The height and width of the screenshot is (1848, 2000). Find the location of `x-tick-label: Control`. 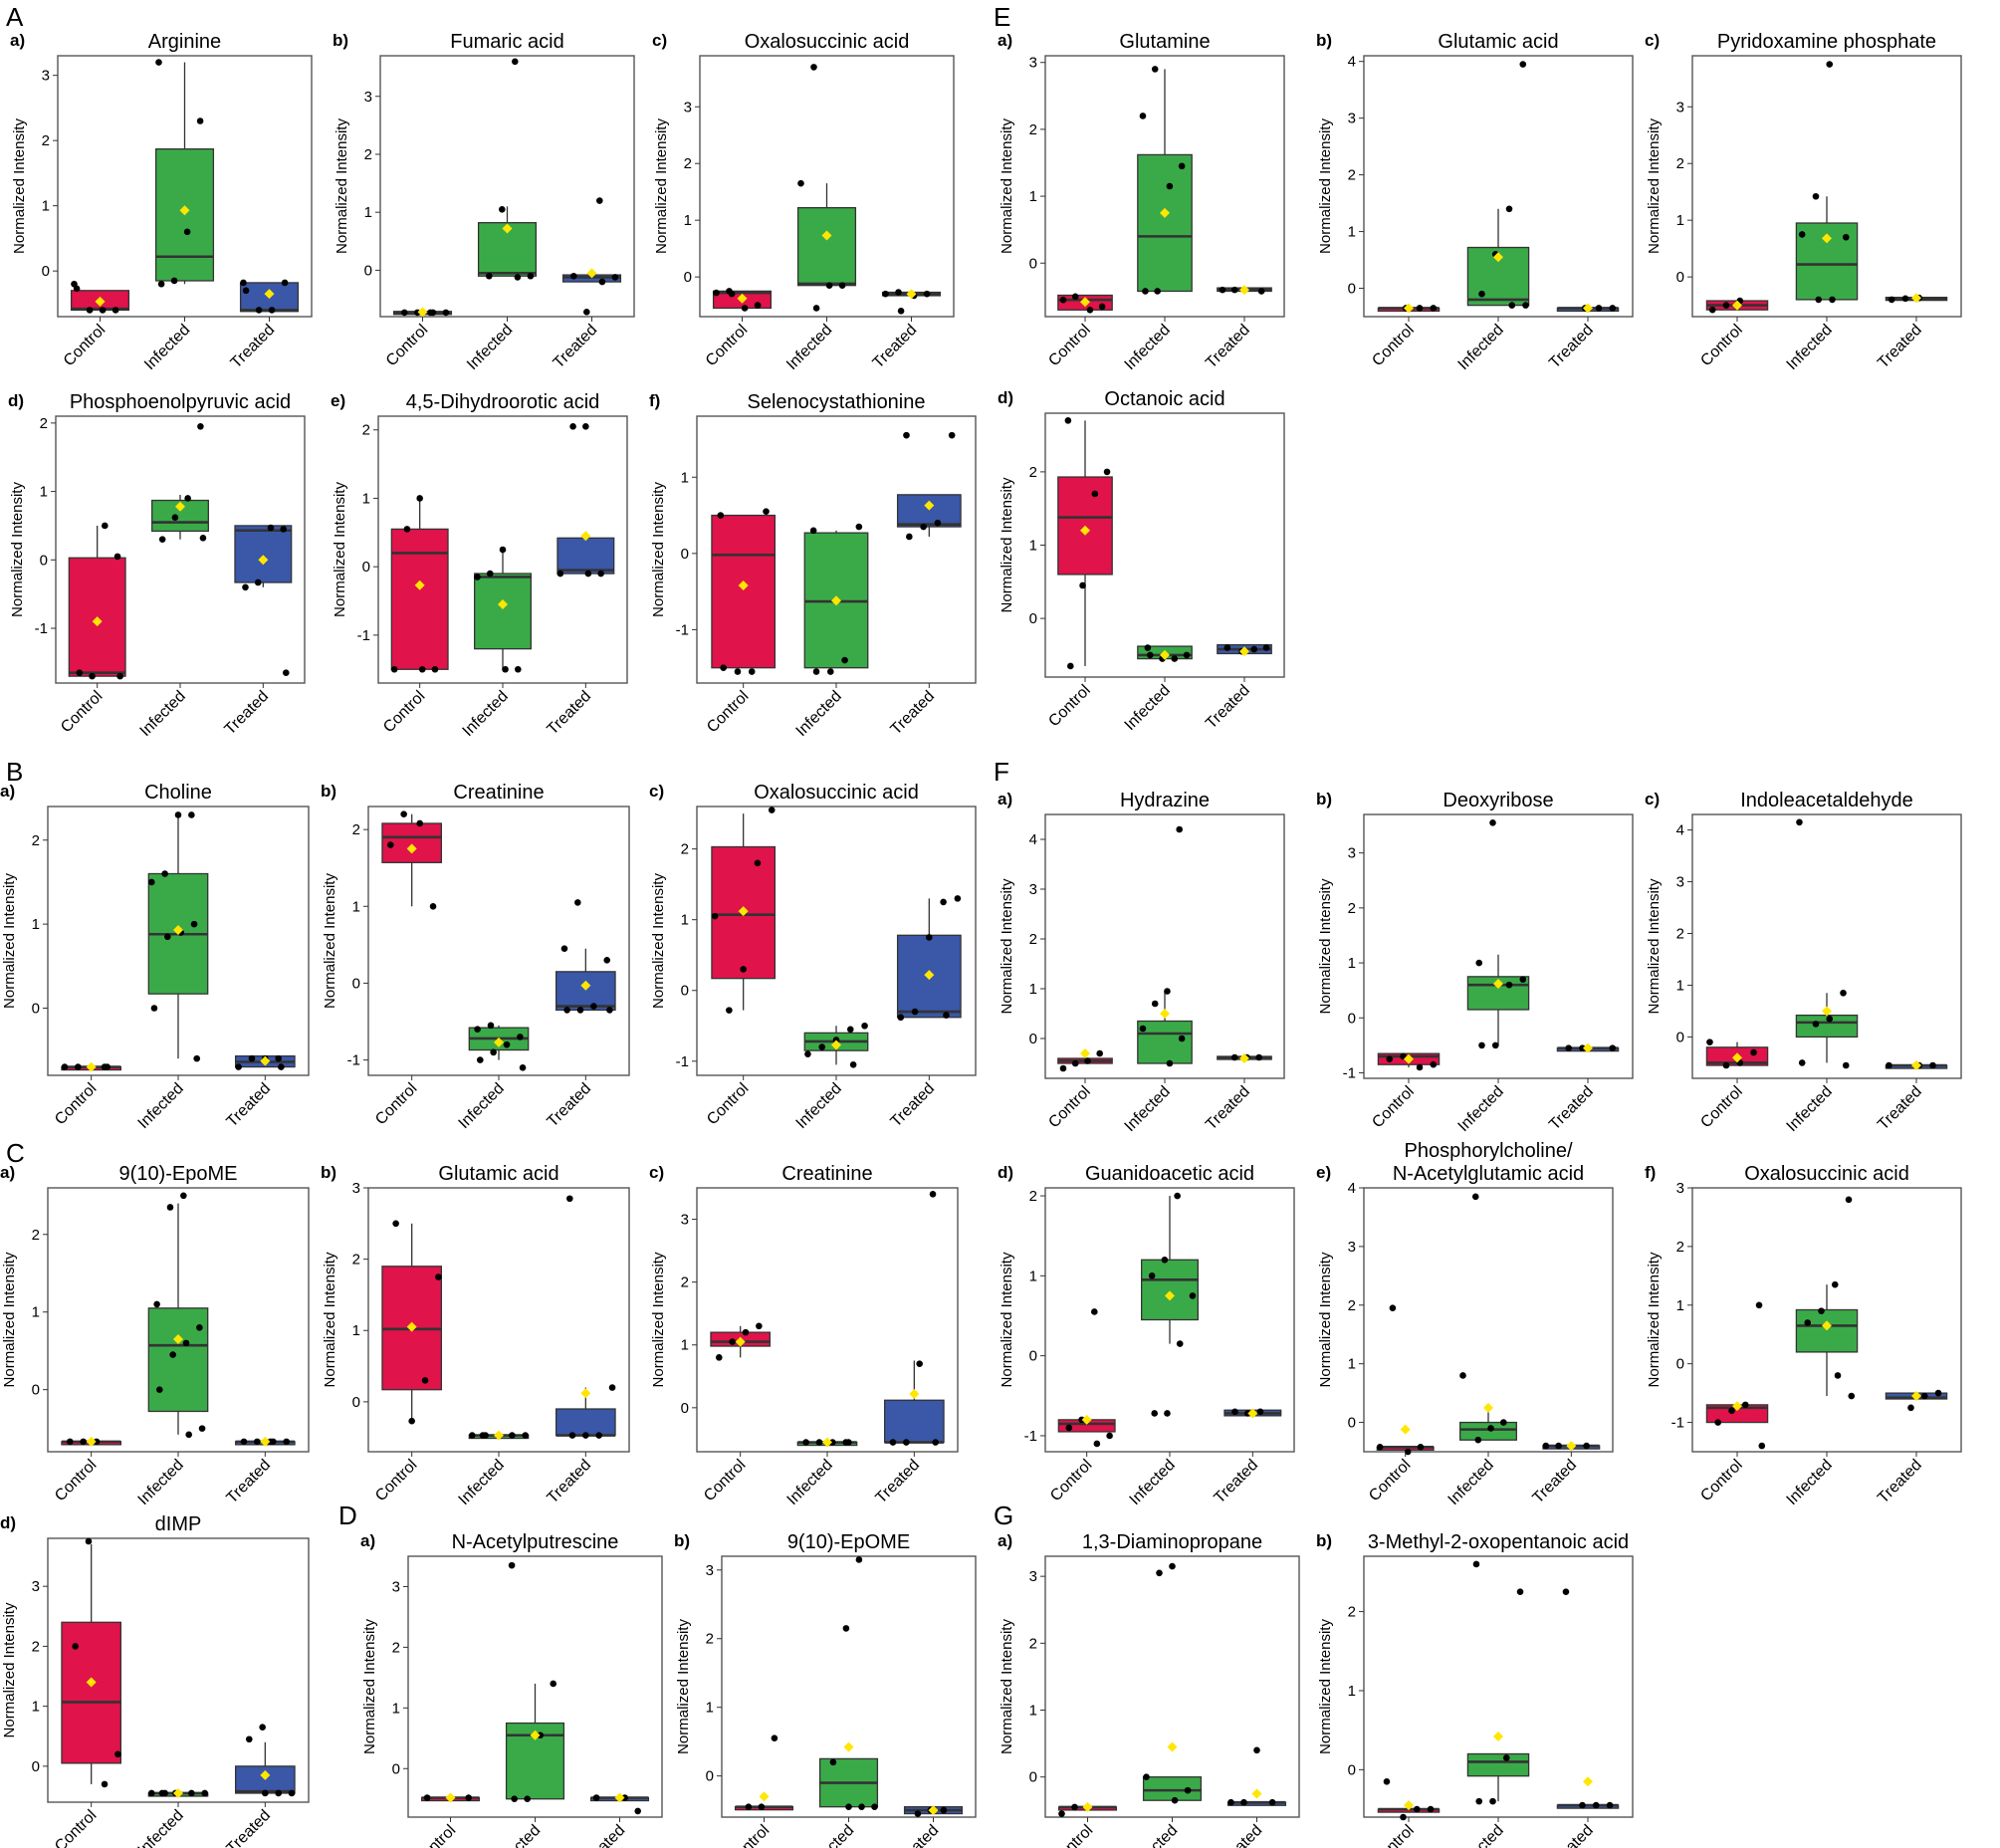

x-tick-label: Control is located at coordinates (1721, 345).